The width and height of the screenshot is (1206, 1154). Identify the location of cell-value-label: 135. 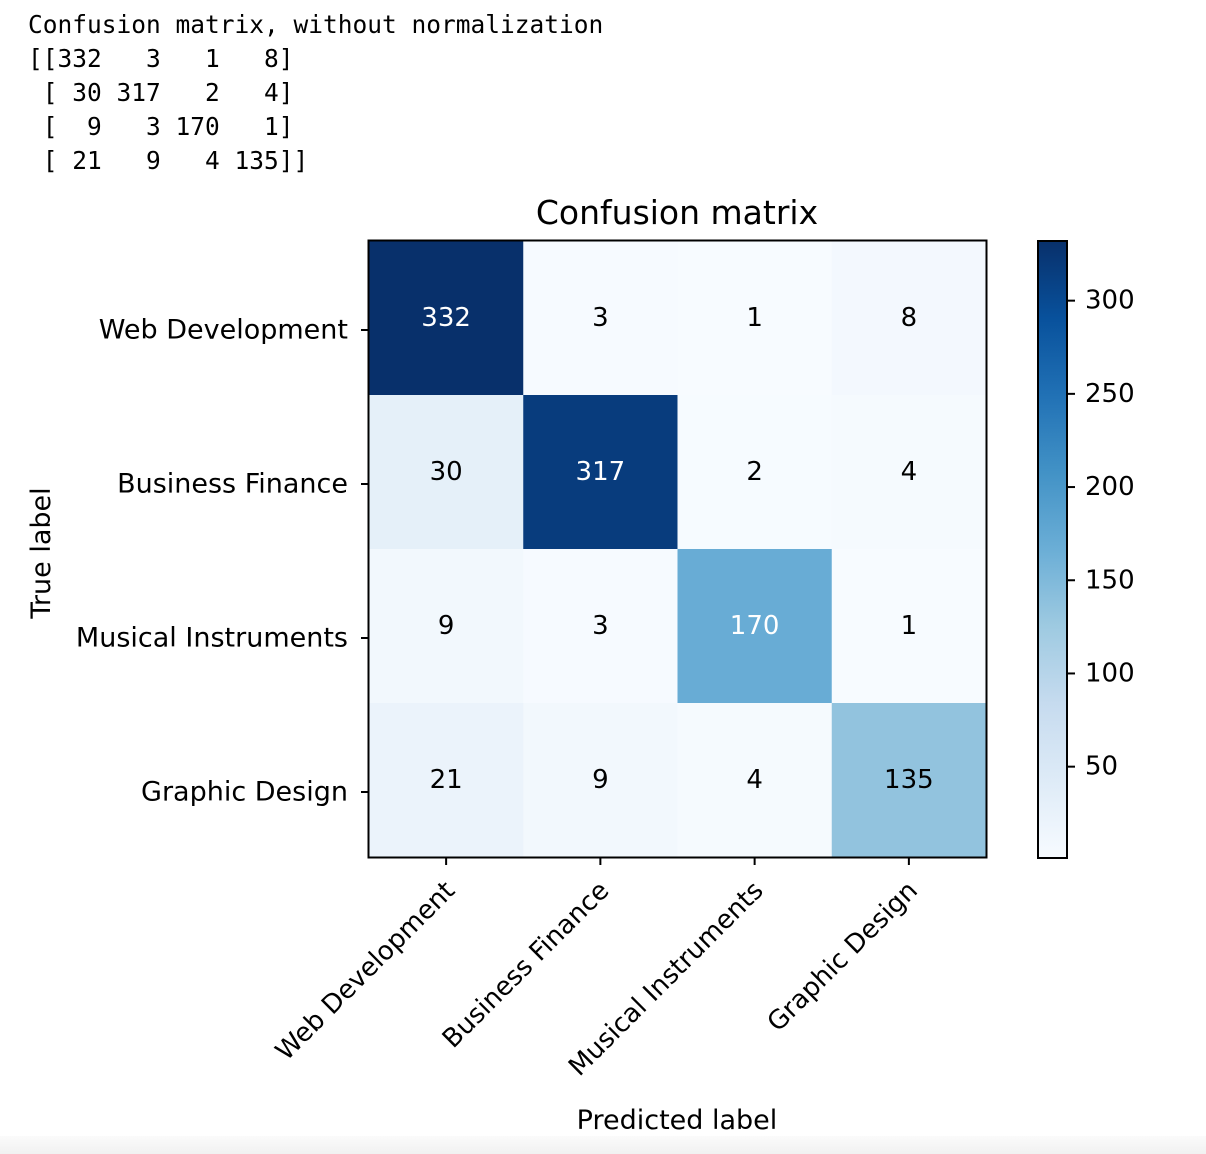
(909, 780).